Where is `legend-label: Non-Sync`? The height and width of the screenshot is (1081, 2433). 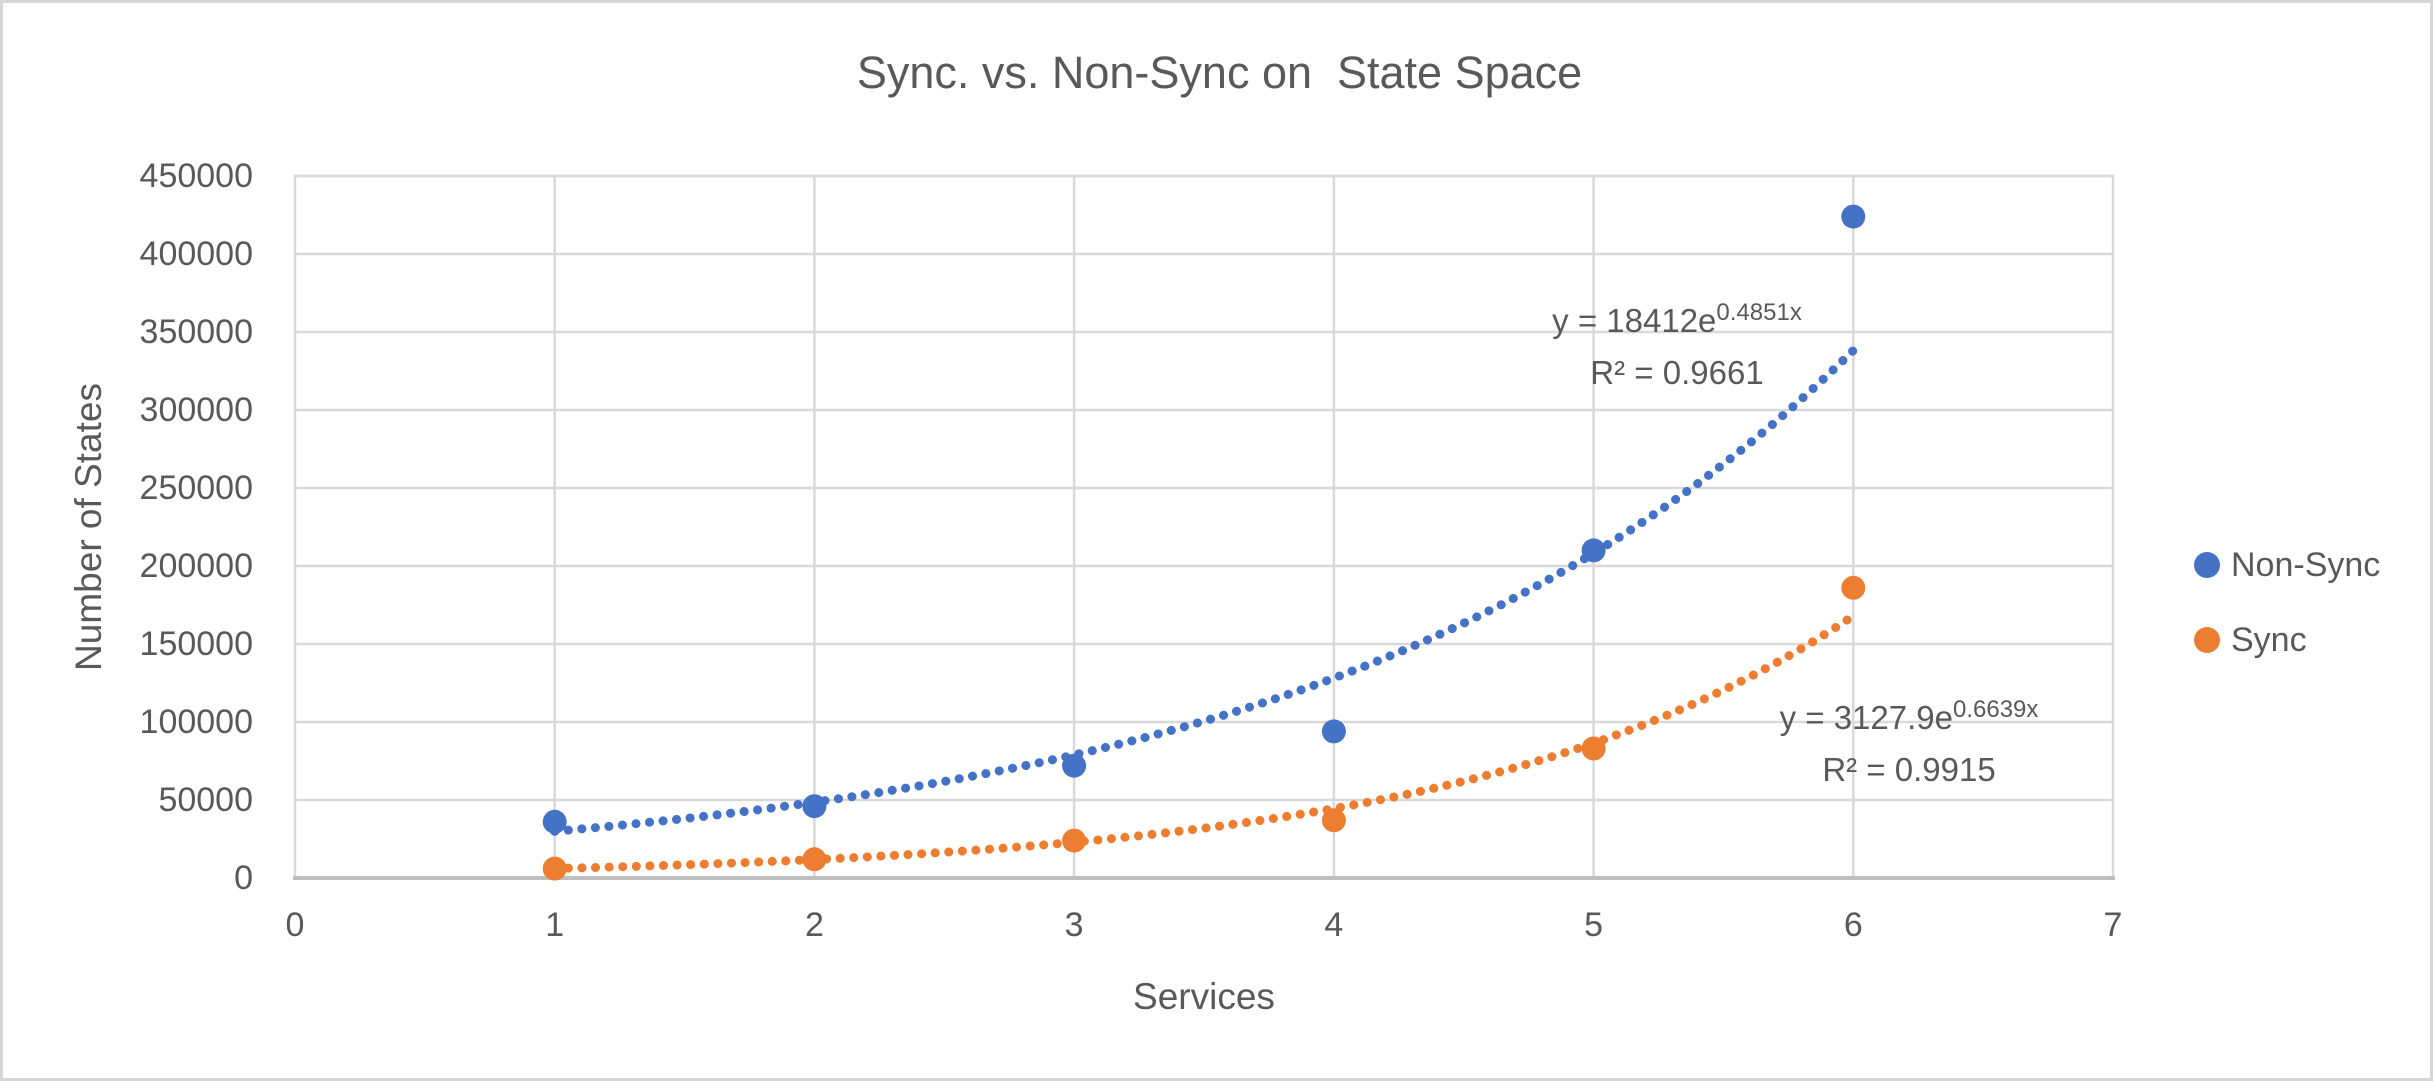 legend-label: Non-Sync is located at coordinates (2306, 565).